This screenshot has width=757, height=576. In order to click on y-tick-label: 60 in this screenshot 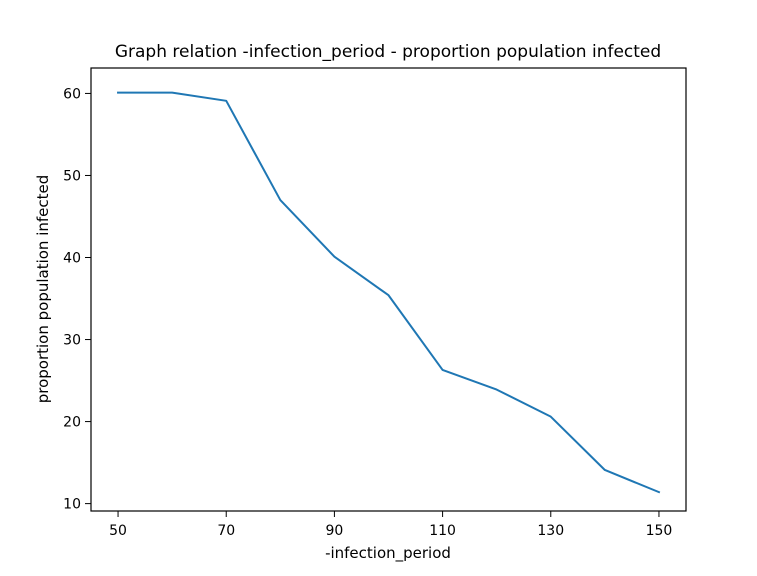, I will do `click(72, 94)`.